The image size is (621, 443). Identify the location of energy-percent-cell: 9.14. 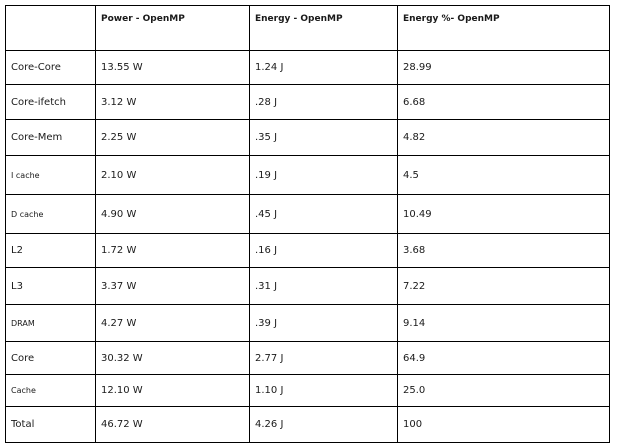
(503, 323).